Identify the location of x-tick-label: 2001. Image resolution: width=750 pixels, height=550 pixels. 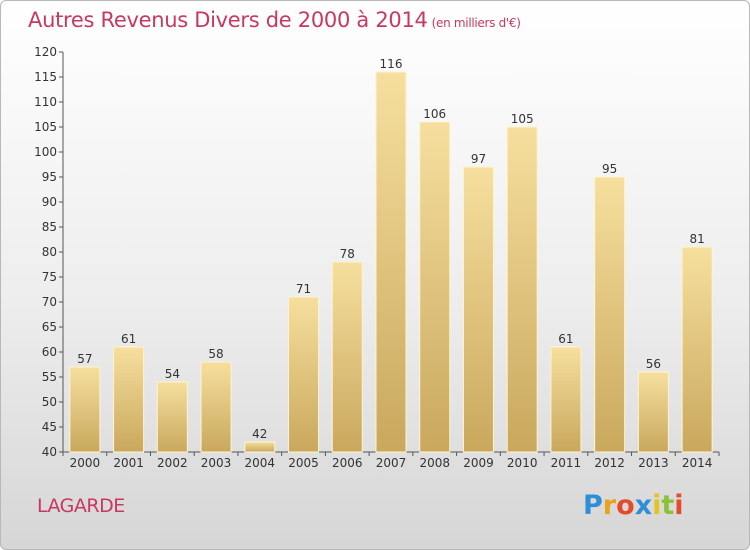
(128, 463).